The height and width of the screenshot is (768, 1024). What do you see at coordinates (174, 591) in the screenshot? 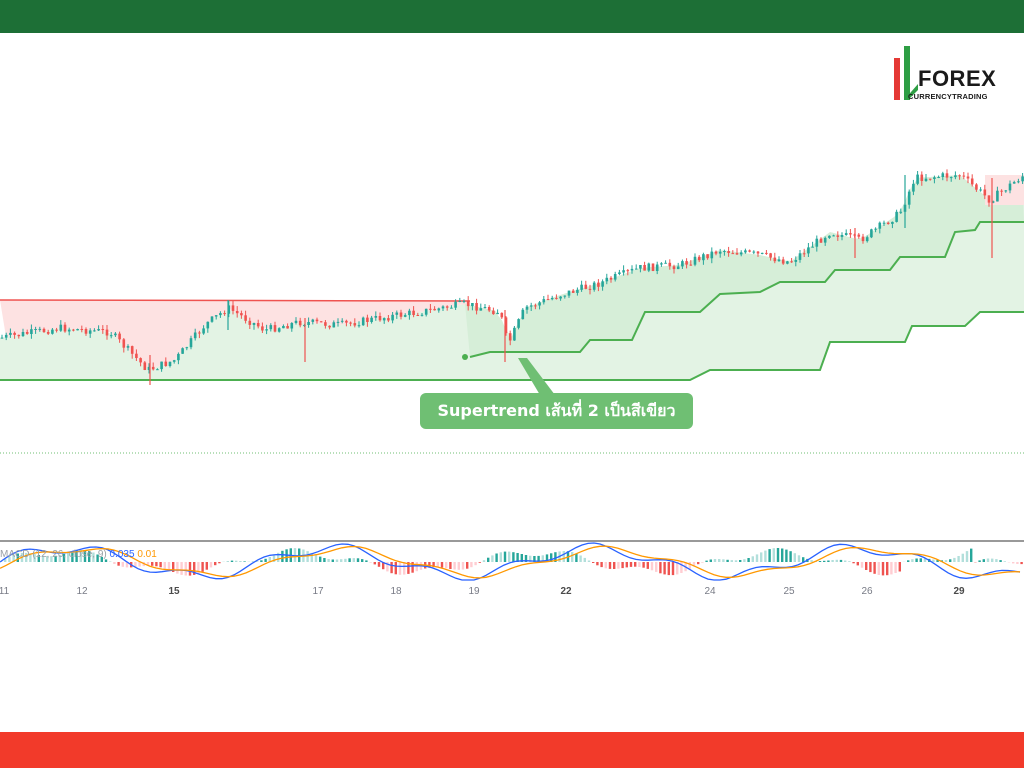
I see `date-tick-label: 15` at bounding box center [174, 591].